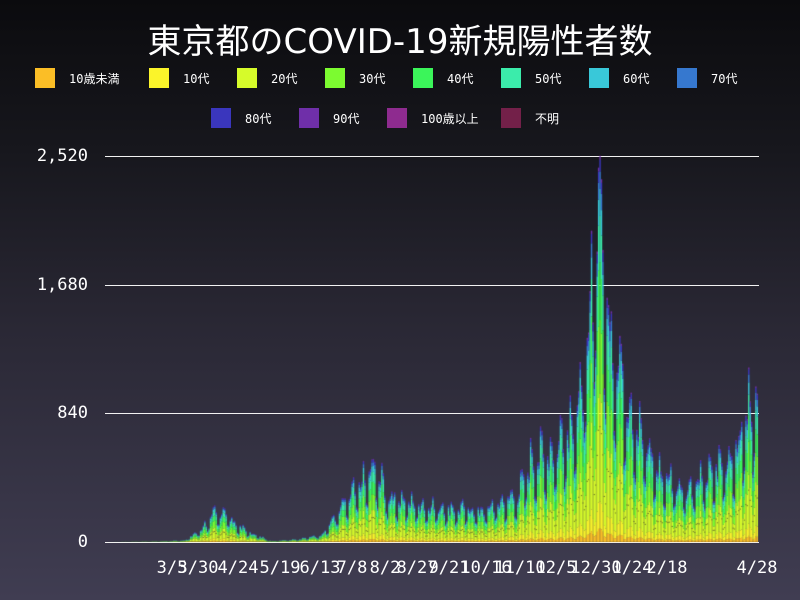  Describe the element at coordinates (172, 568) in the screenshot. I see `x-tick-label: 3/5` at that location.